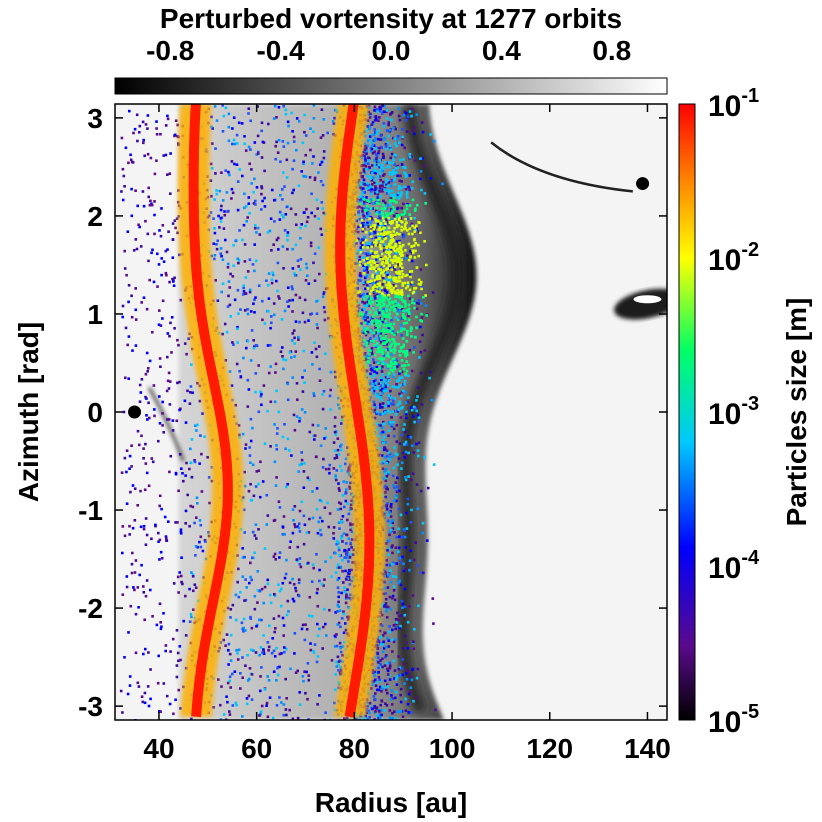  Describe the element at coordinates (28, 412) in the screenshot. I see `y-axis-label: Azimuth [rad]` at that location.